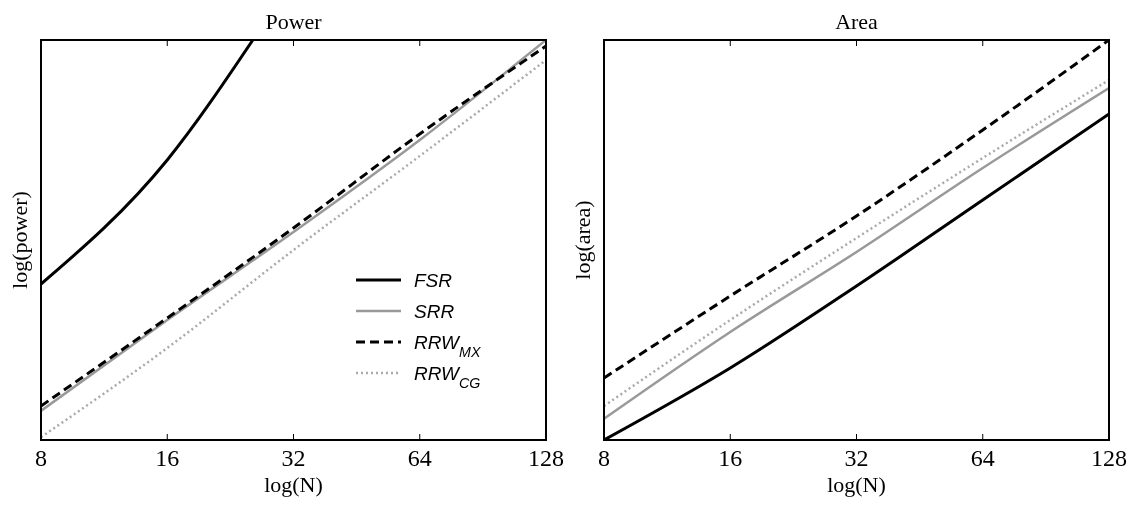 The image size is (1130, 506). I want to click on y-axis-title: log(power), so click(19, 240).